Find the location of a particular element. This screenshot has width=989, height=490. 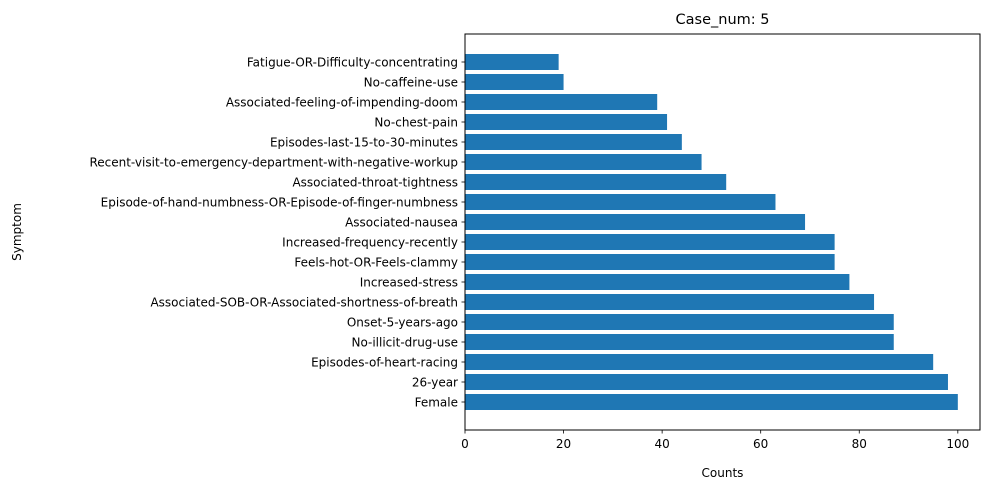

y-tick-label: Episodes-of-heart-racing is located at coordinates (384, 362).